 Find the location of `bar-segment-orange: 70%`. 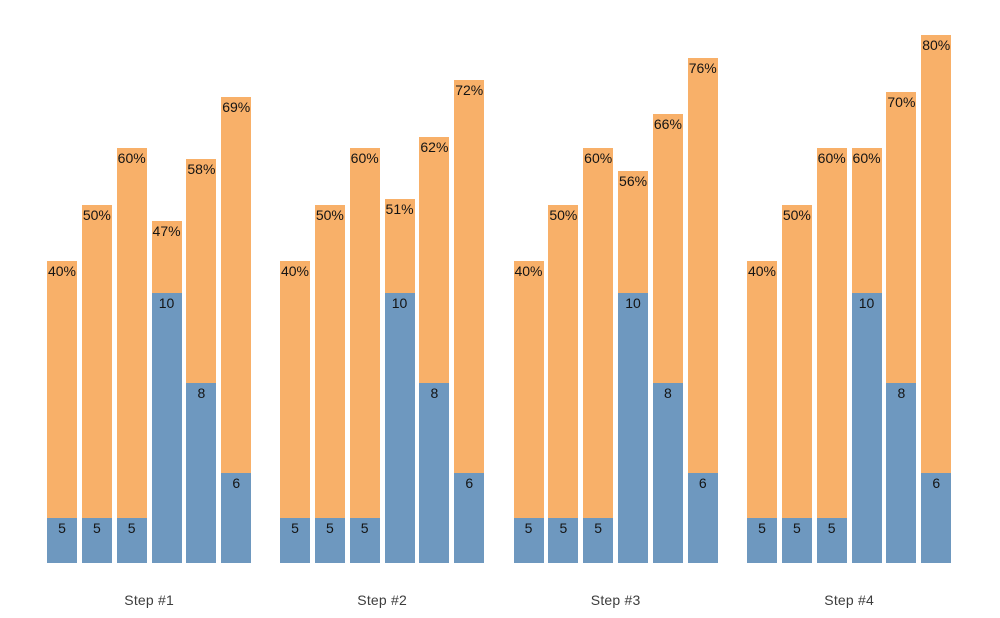

bar-segment-orange: 70% is located at coordinates (901, 237).